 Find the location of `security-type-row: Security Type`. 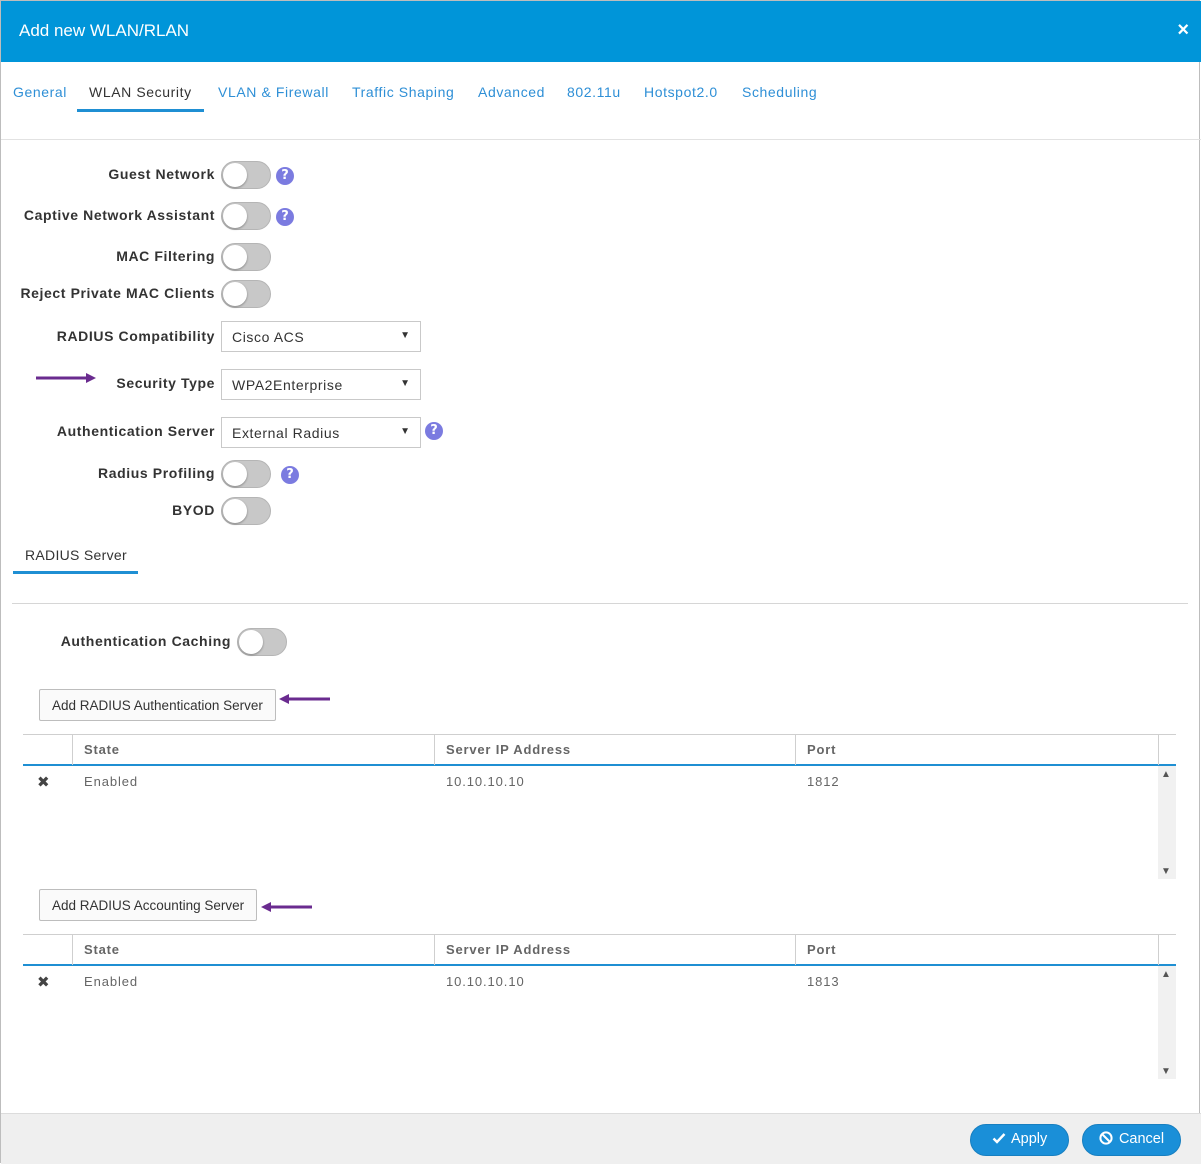

security-type-row: Security Type is located at coordinates (108, 384).